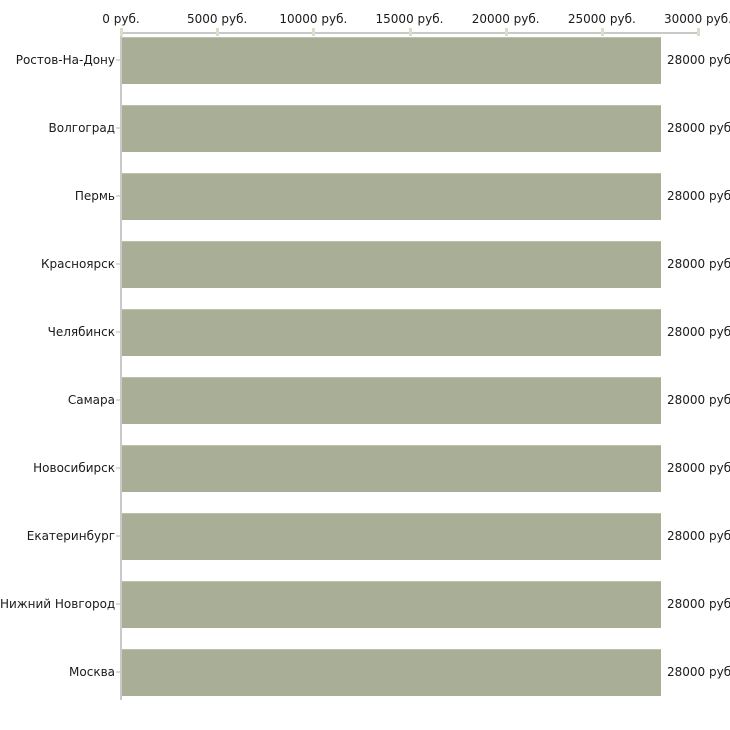 The width and height of the screenshot is (730, 730). I want to click on category-label: Красноярск, so click(78, 264).